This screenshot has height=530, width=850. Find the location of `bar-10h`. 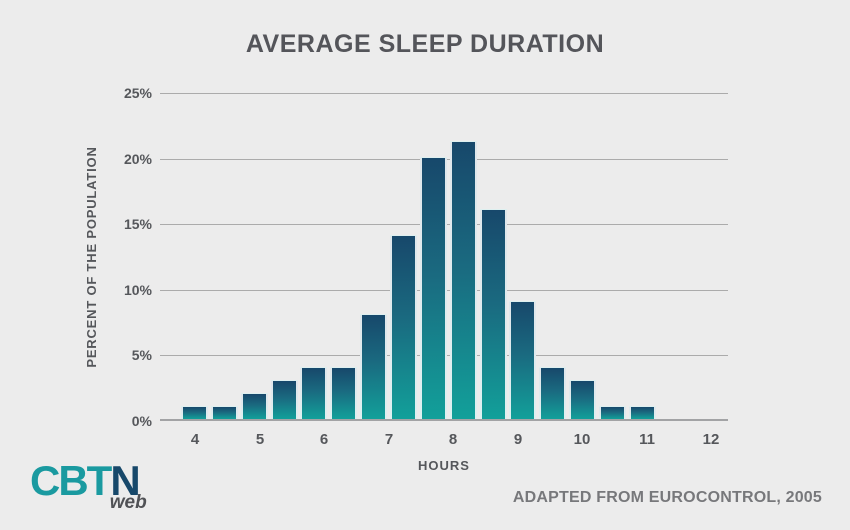

bar-10h is located at coordinates (552, 392).